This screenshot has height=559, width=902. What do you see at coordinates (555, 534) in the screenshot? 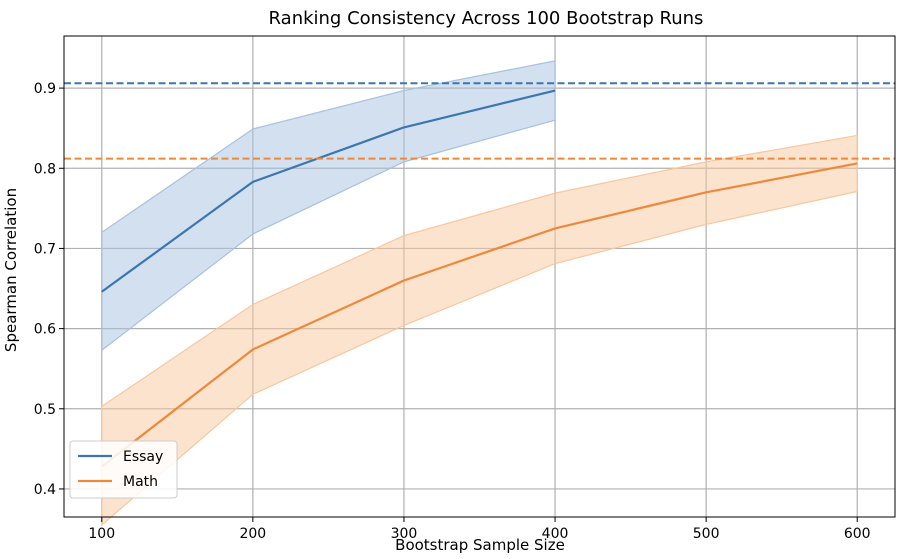
I see `x-tick-label: 400` at bounding box center [555, 534].